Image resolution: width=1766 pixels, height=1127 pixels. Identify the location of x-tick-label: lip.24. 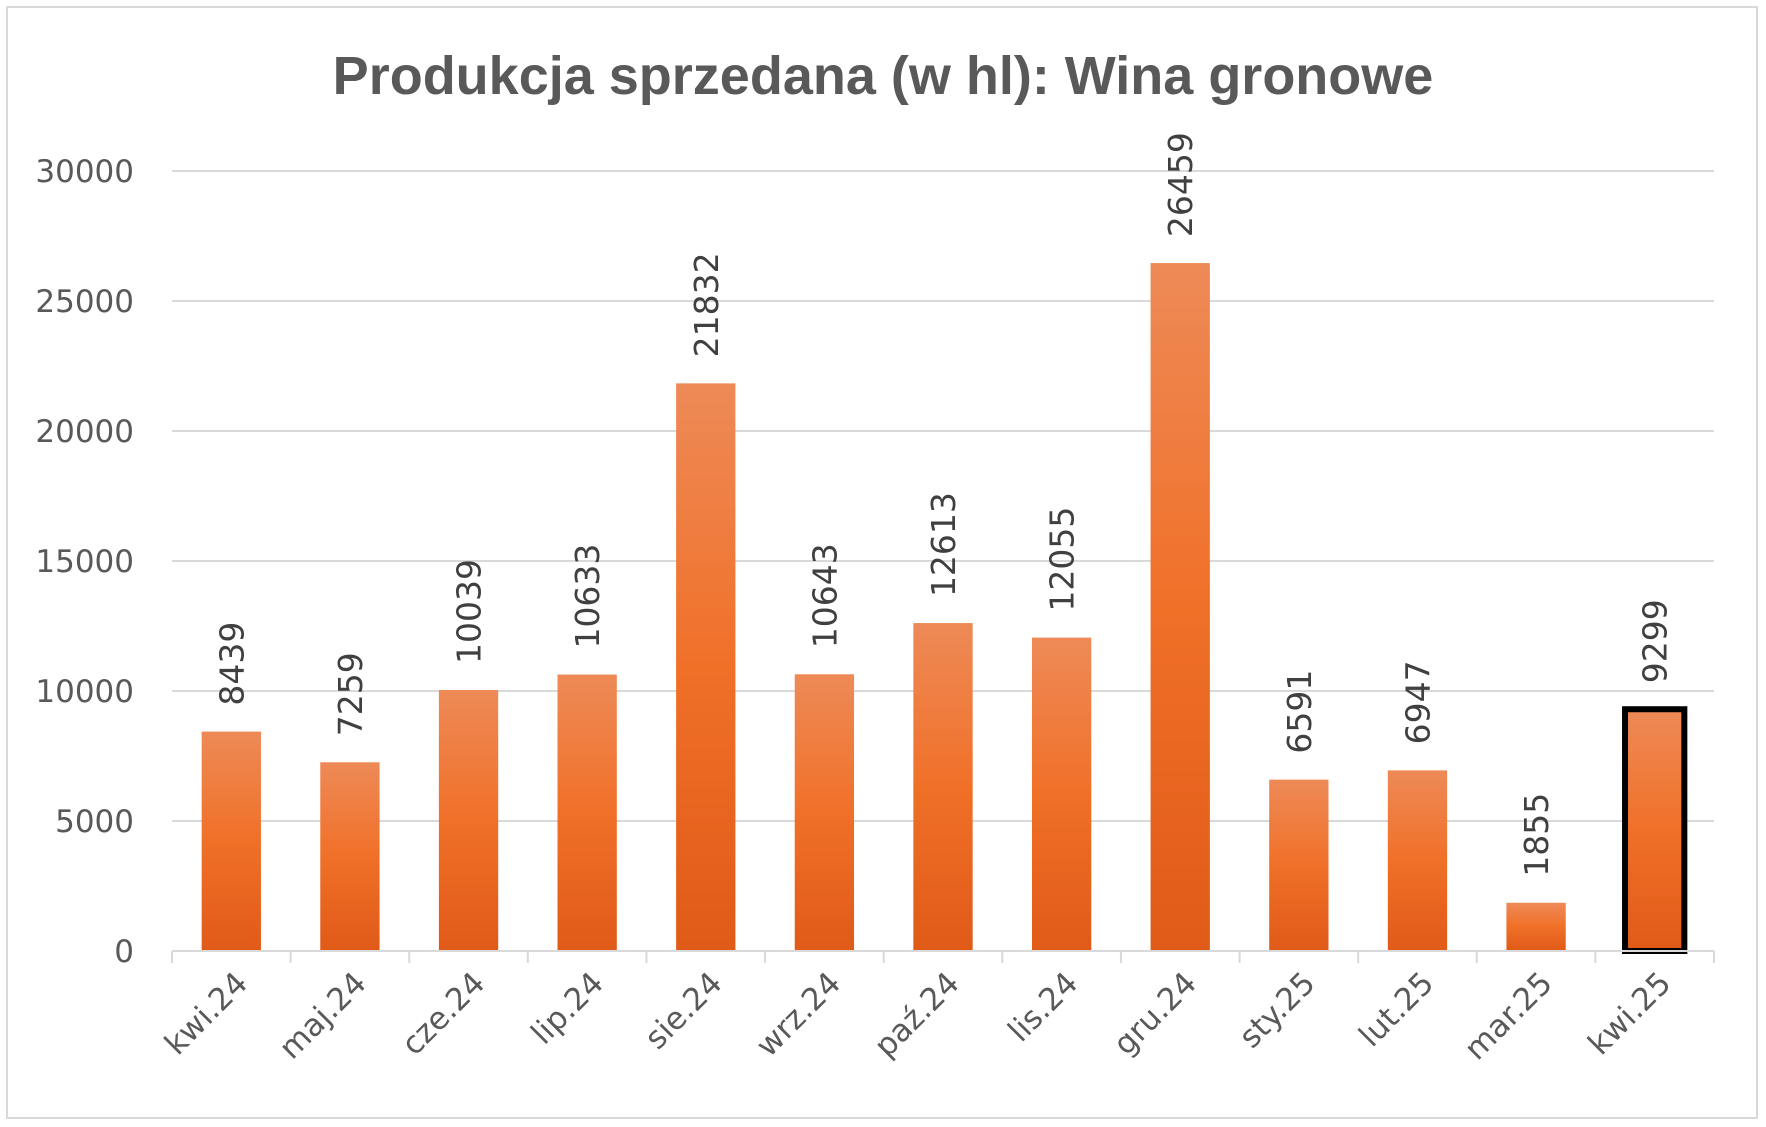
(567, 1008).